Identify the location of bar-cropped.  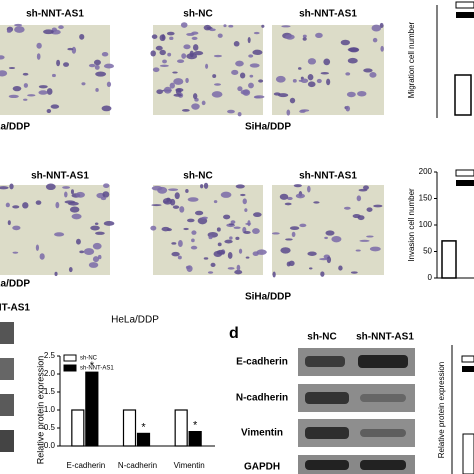
(463, 95).